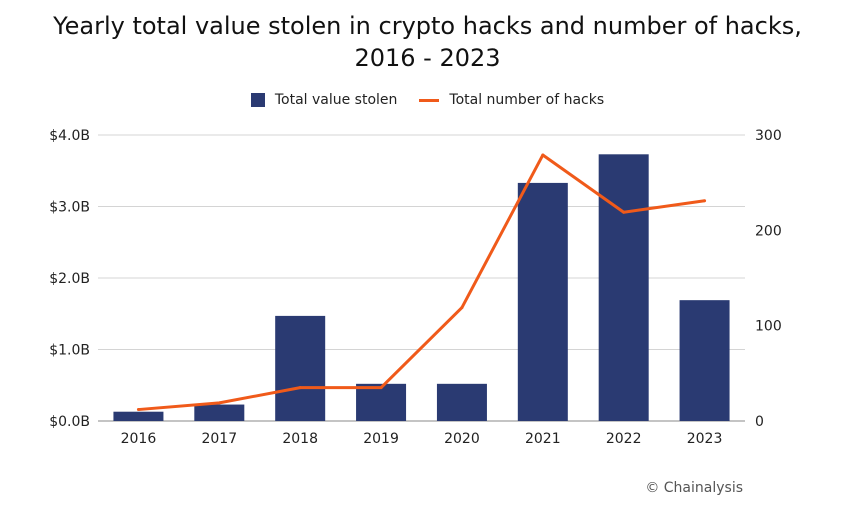 The image size is (855, 527). I want to click on y-right-tick-label: 0, so click(759, 422).